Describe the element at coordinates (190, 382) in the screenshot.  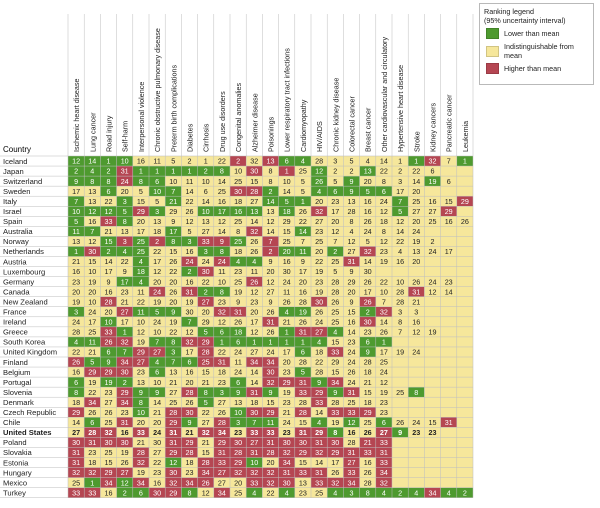
I see `cell-rank-label: 20` at that location.